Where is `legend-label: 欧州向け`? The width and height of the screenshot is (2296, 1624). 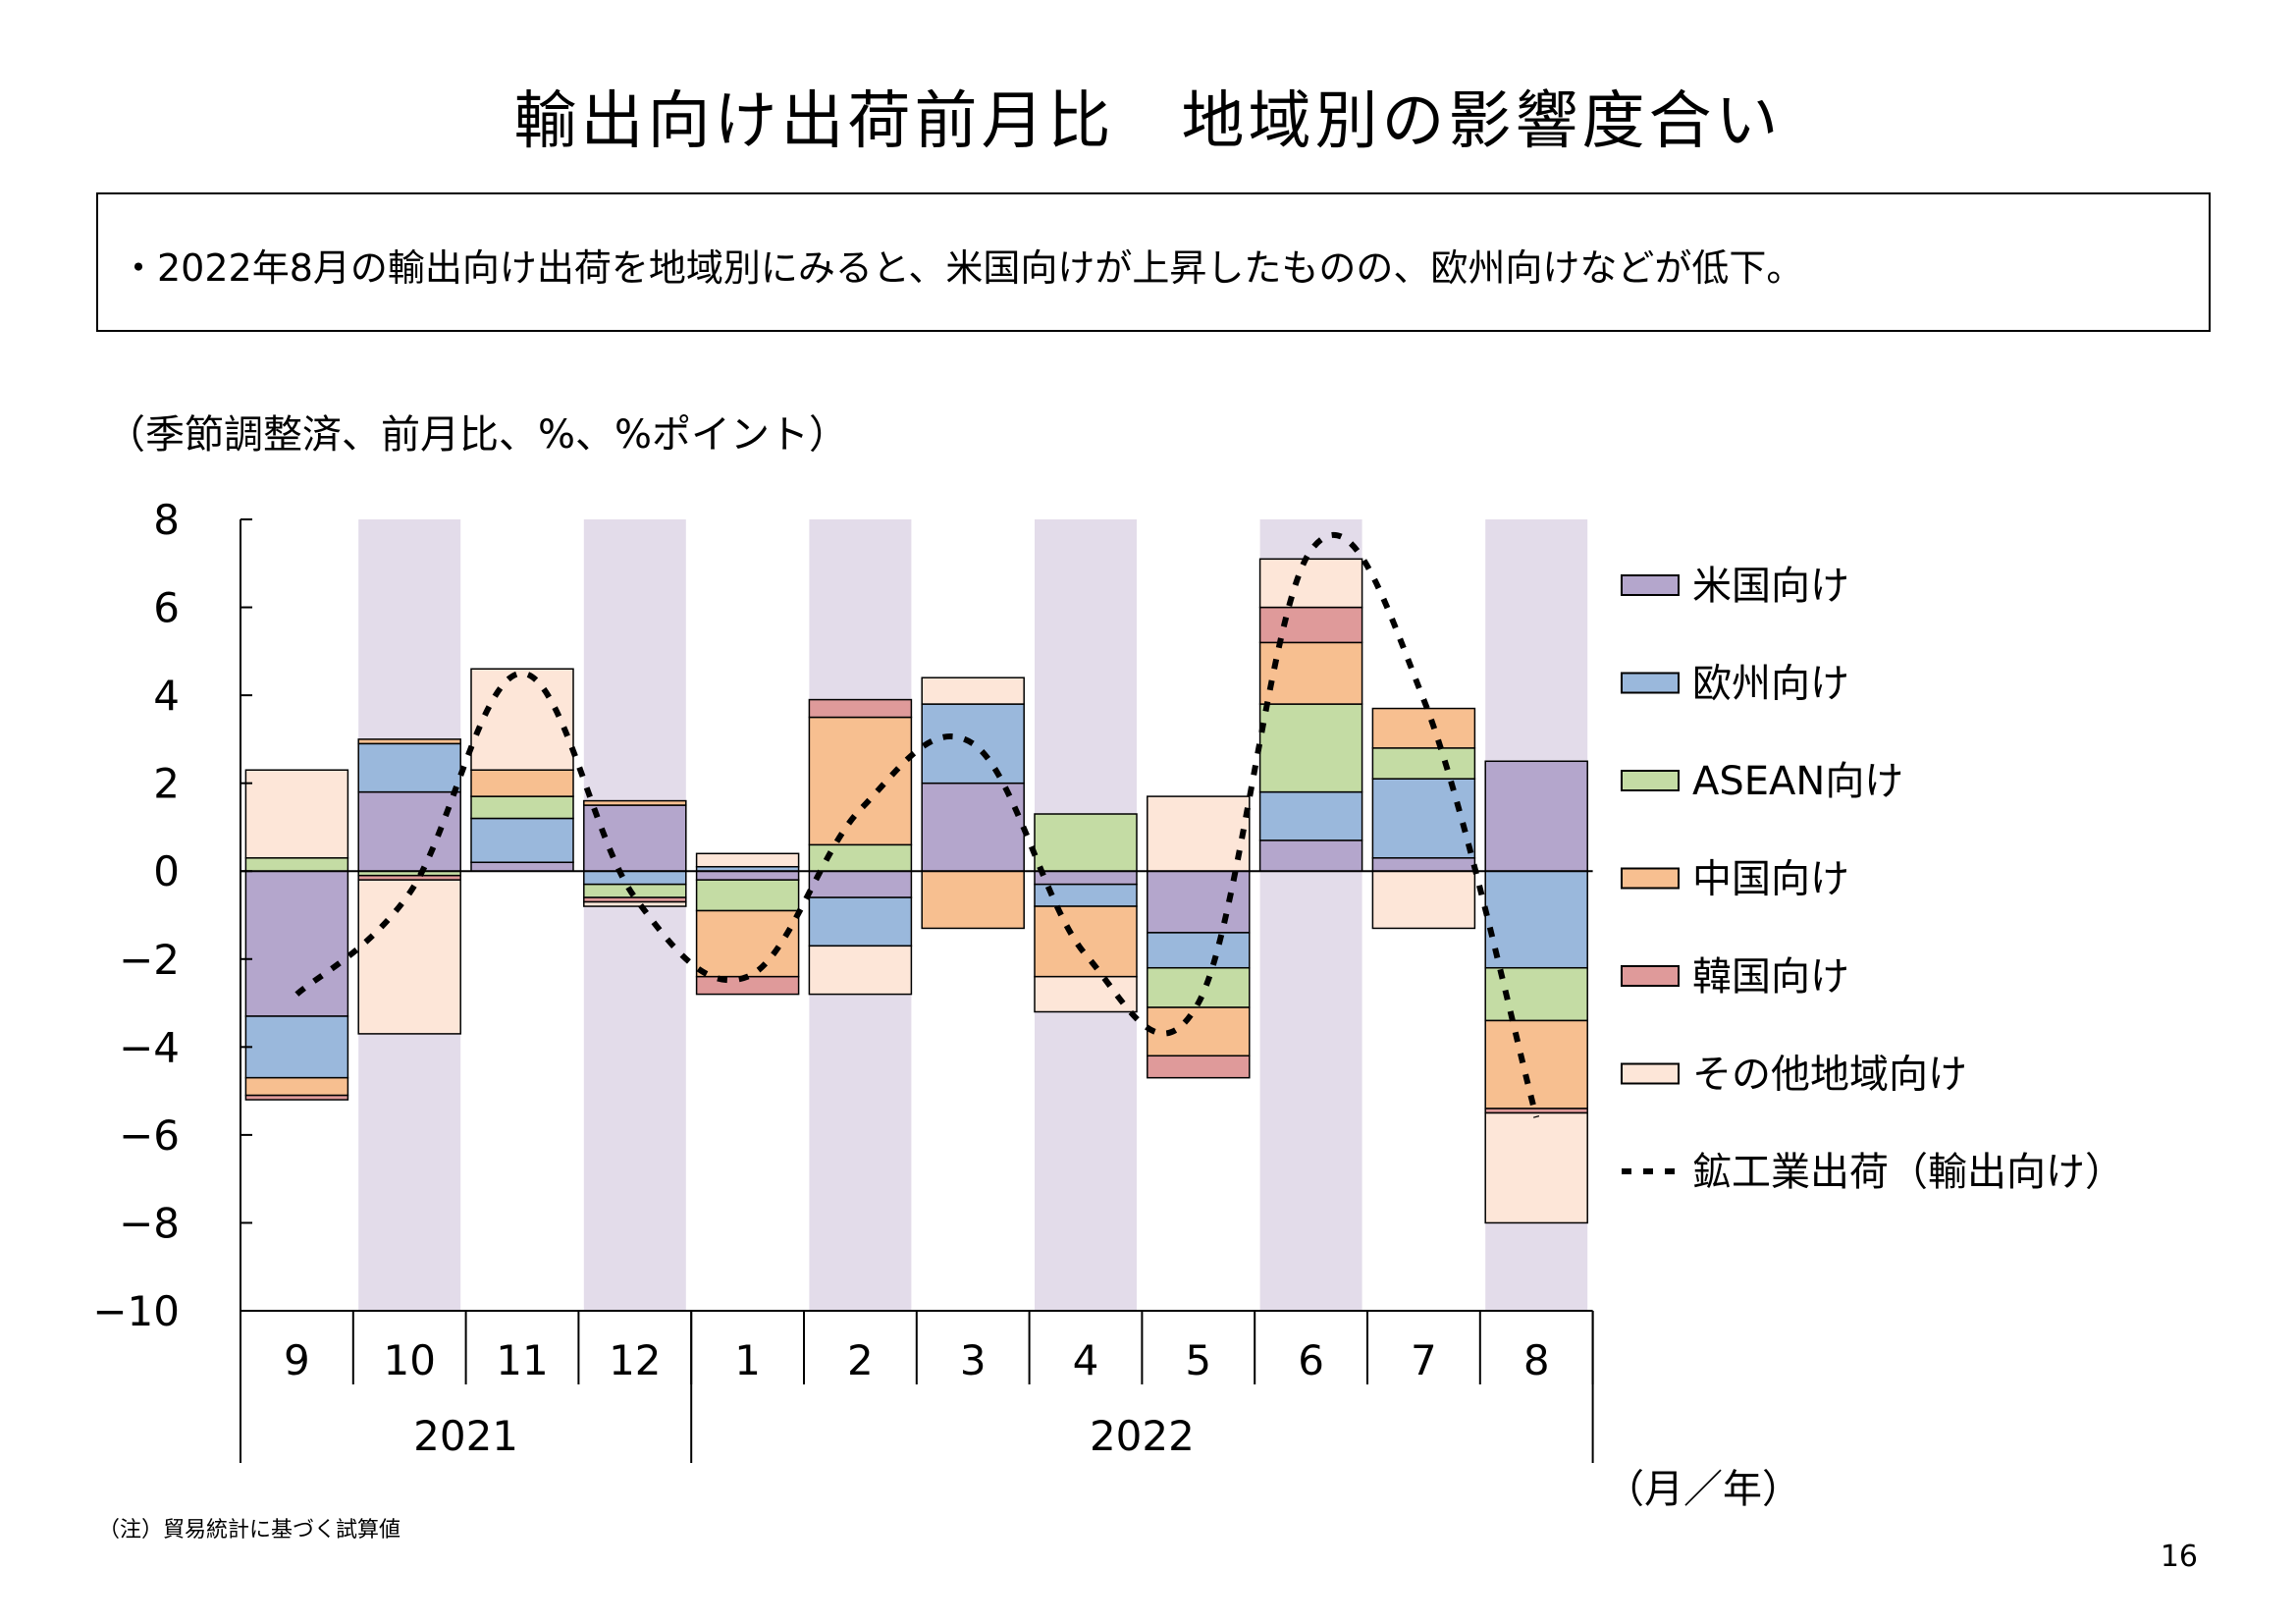
legend-label: 欧州向け is located at coordinates (1770, 684).